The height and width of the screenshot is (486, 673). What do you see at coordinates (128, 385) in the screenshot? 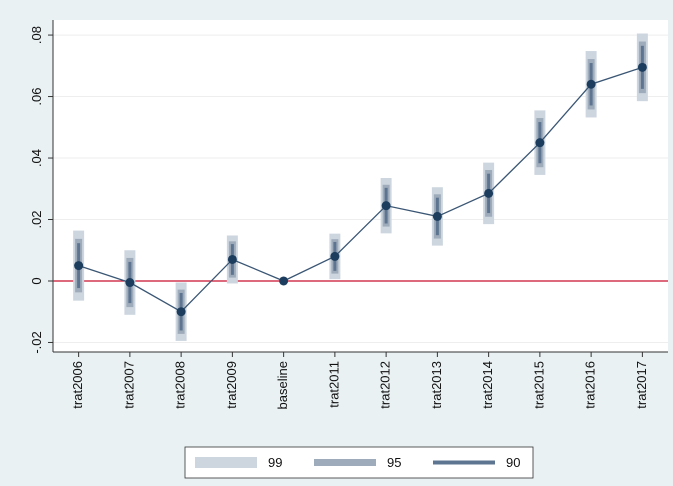
I see `x-tick-label: trat2007` at bounding box center [128, 385].